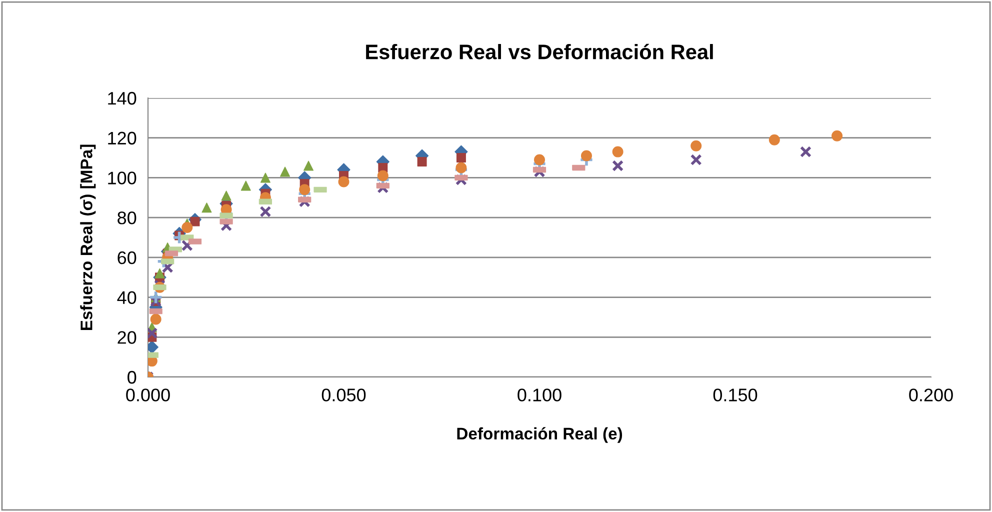  What do you see at coordinates (127, 218) in the screenshot?
I see `y-tick-label: 80` at bounding box center [127, 218].